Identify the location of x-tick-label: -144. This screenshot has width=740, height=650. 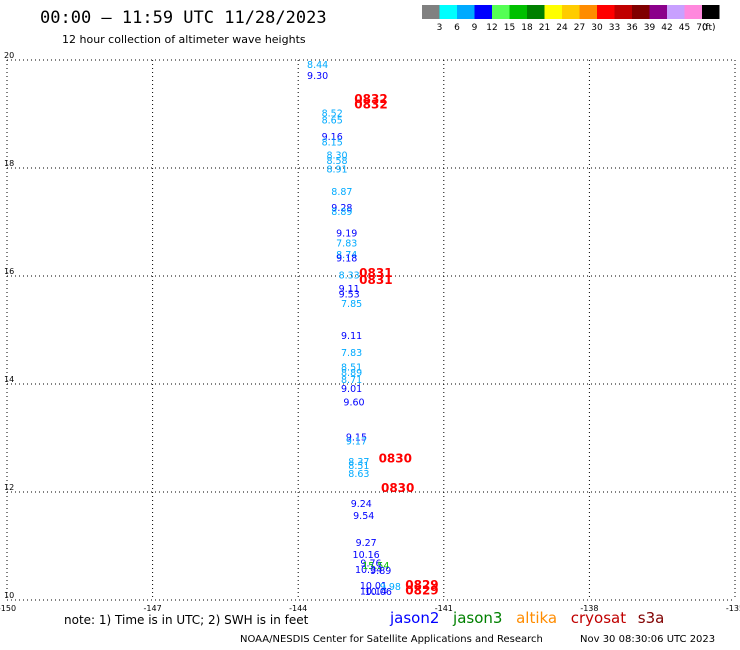
(298, 608).